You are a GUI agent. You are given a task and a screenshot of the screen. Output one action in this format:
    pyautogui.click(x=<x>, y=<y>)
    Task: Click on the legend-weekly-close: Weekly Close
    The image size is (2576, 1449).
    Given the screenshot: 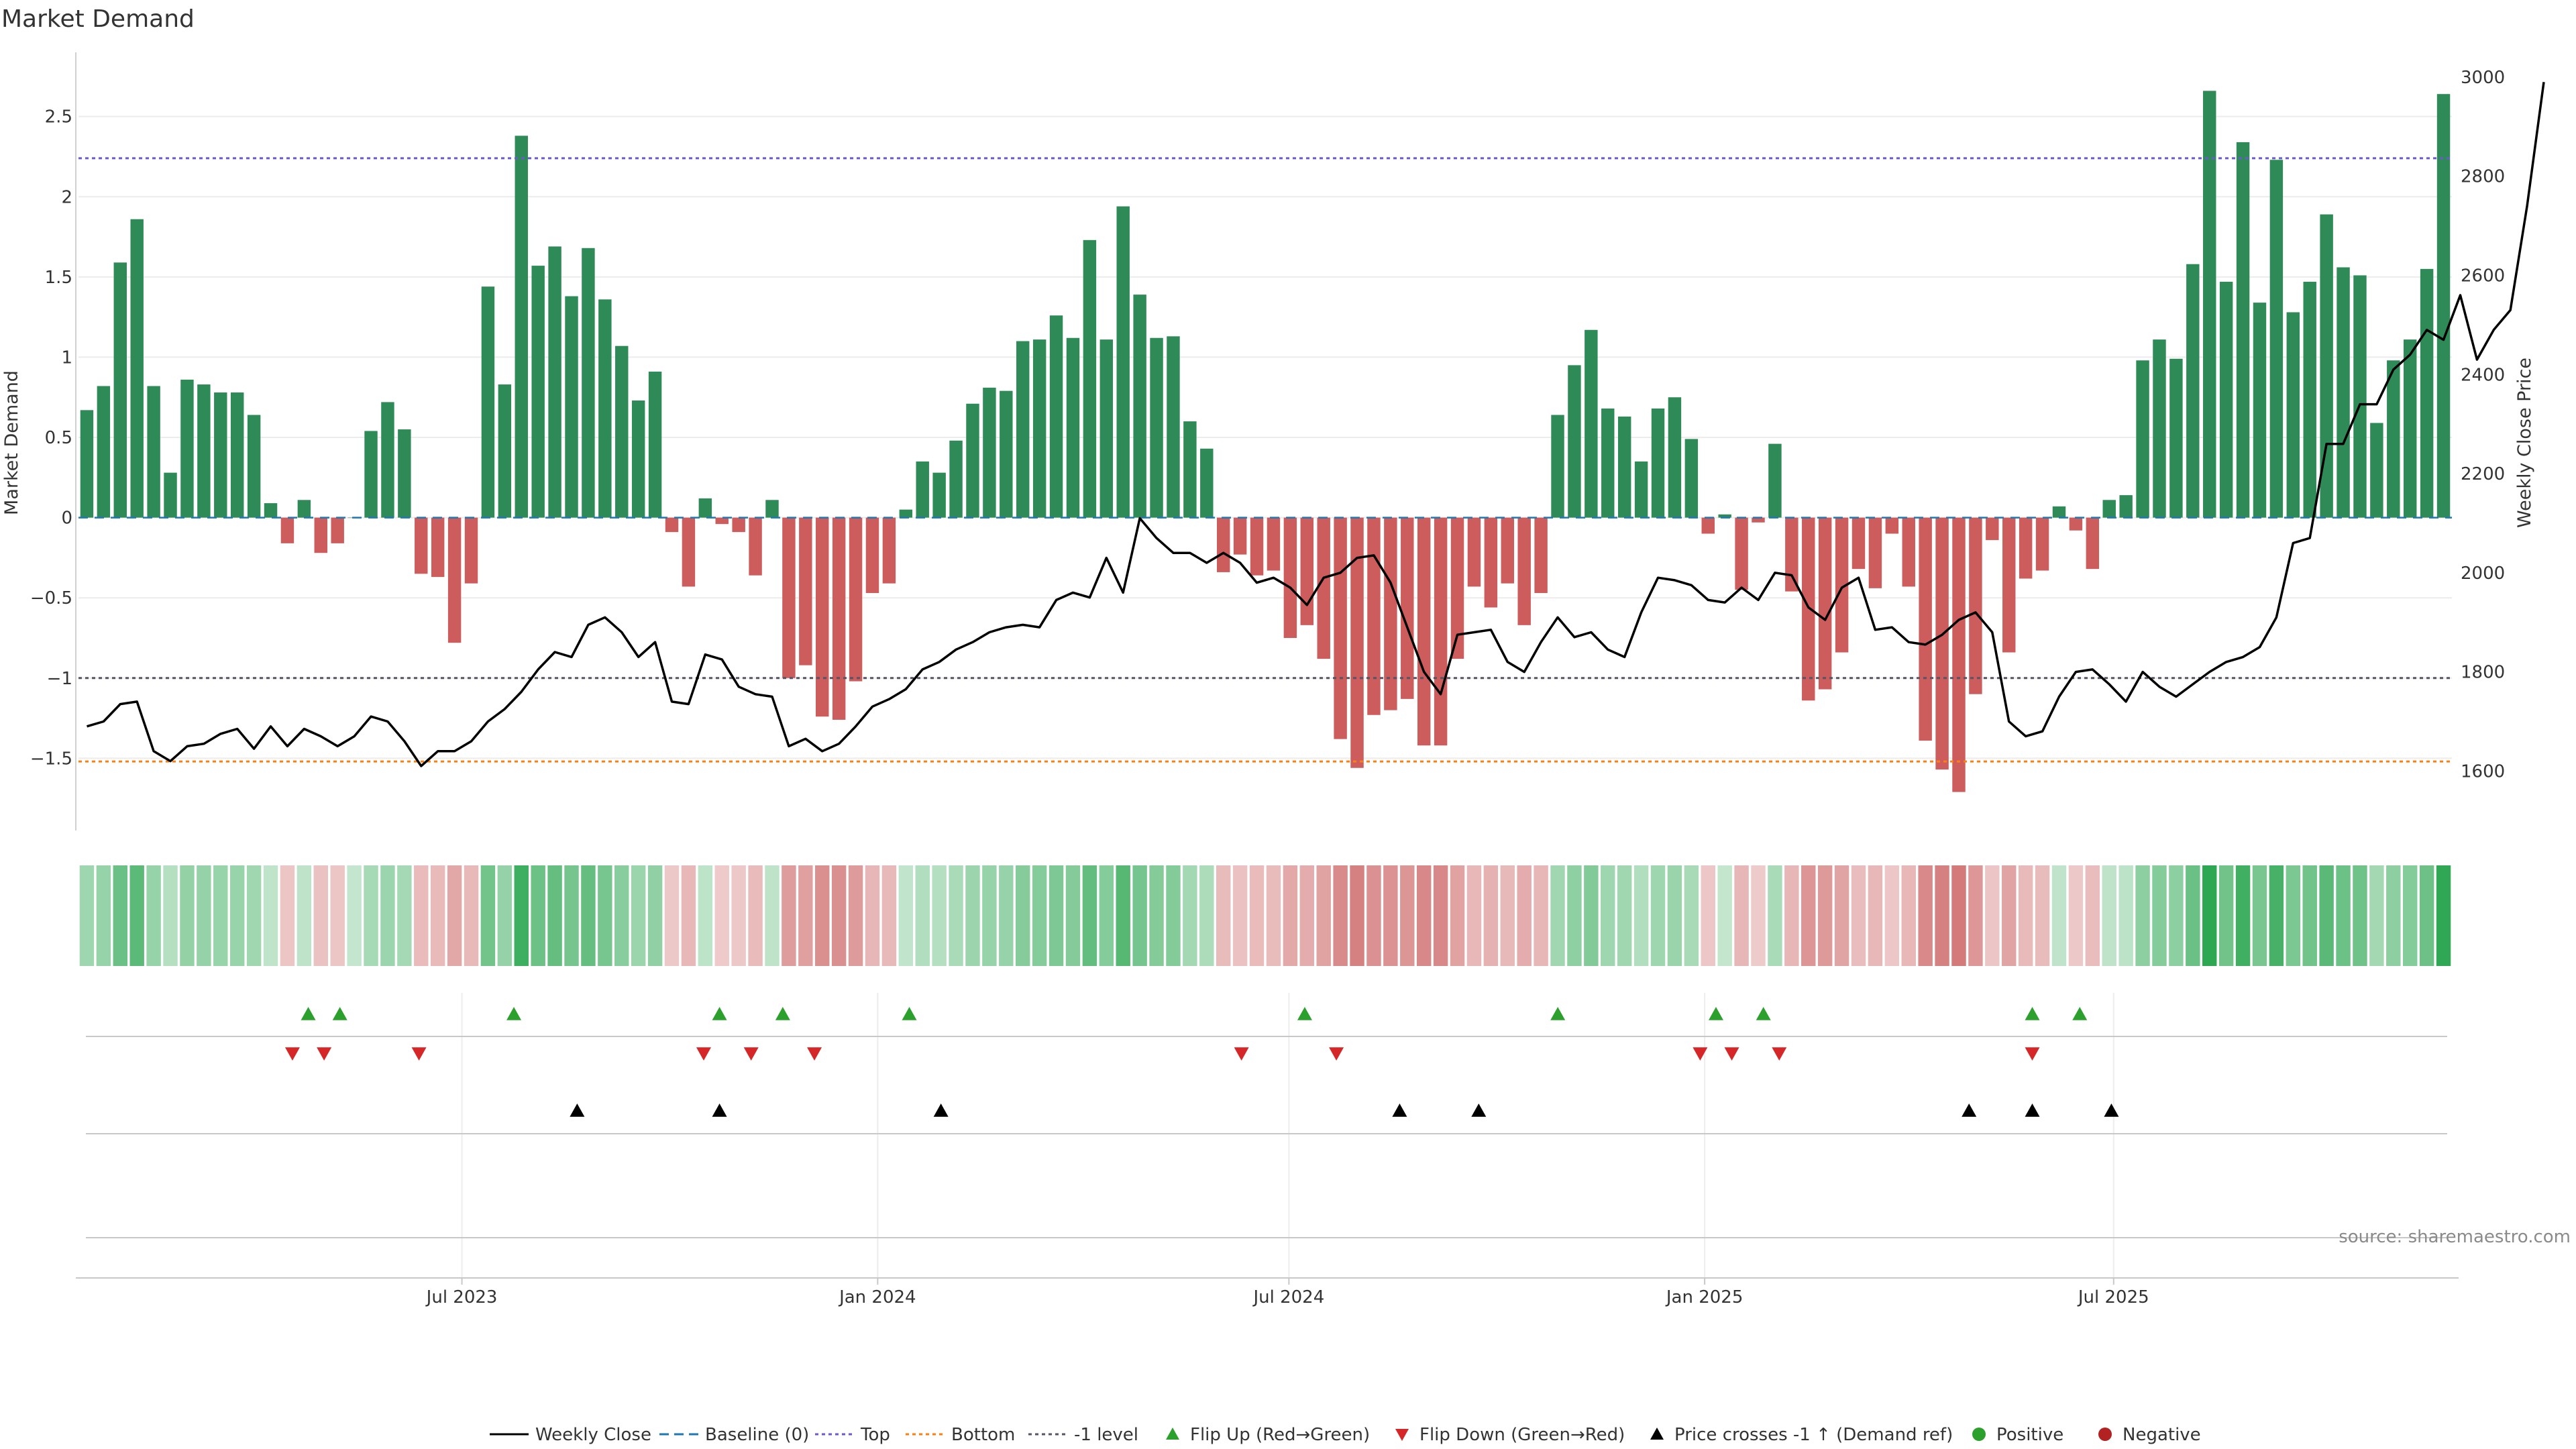 What is the action you would take?
    pyautogui.click(x=570, y=1435)
    